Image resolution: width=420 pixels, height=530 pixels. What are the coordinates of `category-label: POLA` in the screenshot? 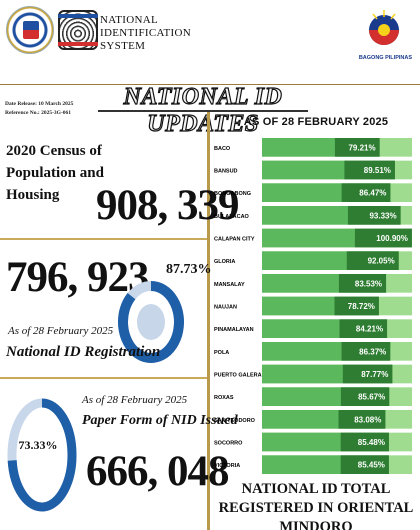 It's located at (221, 353).